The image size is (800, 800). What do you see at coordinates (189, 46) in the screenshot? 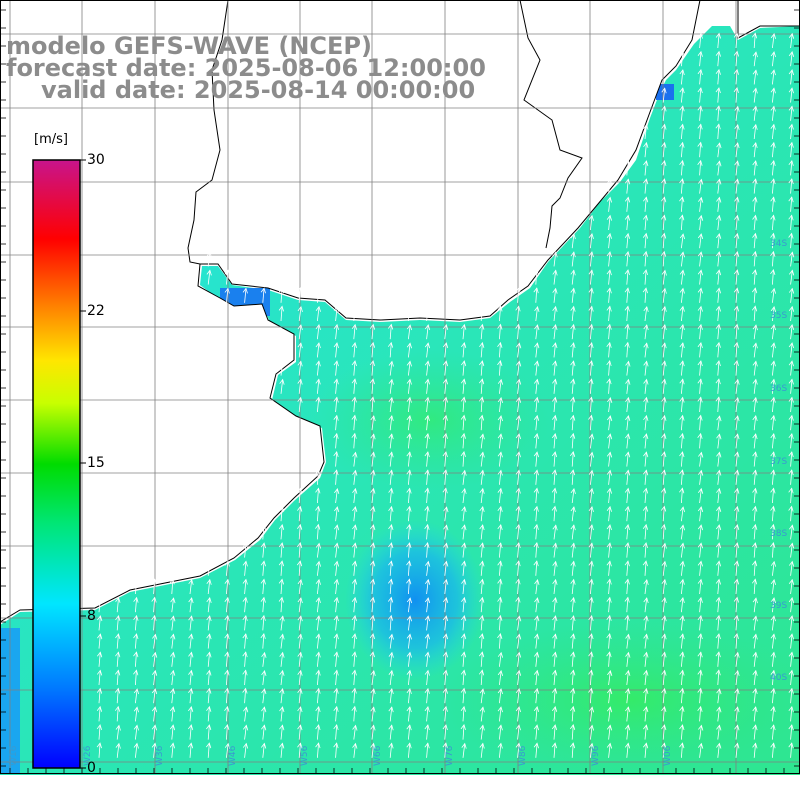
I see `model-title: modelo GEFS-WAVE (NCEP)` at bounding box center [189, 46].